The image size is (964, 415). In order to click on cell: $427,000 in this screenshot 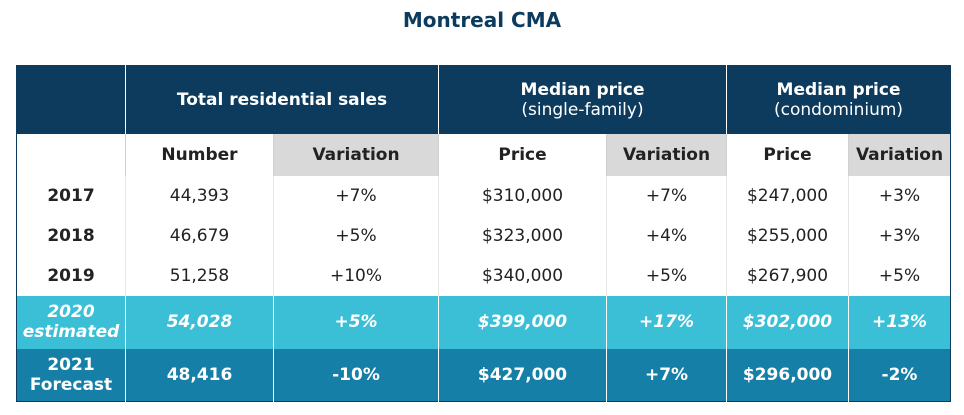, I will do `click(522, 375)`.